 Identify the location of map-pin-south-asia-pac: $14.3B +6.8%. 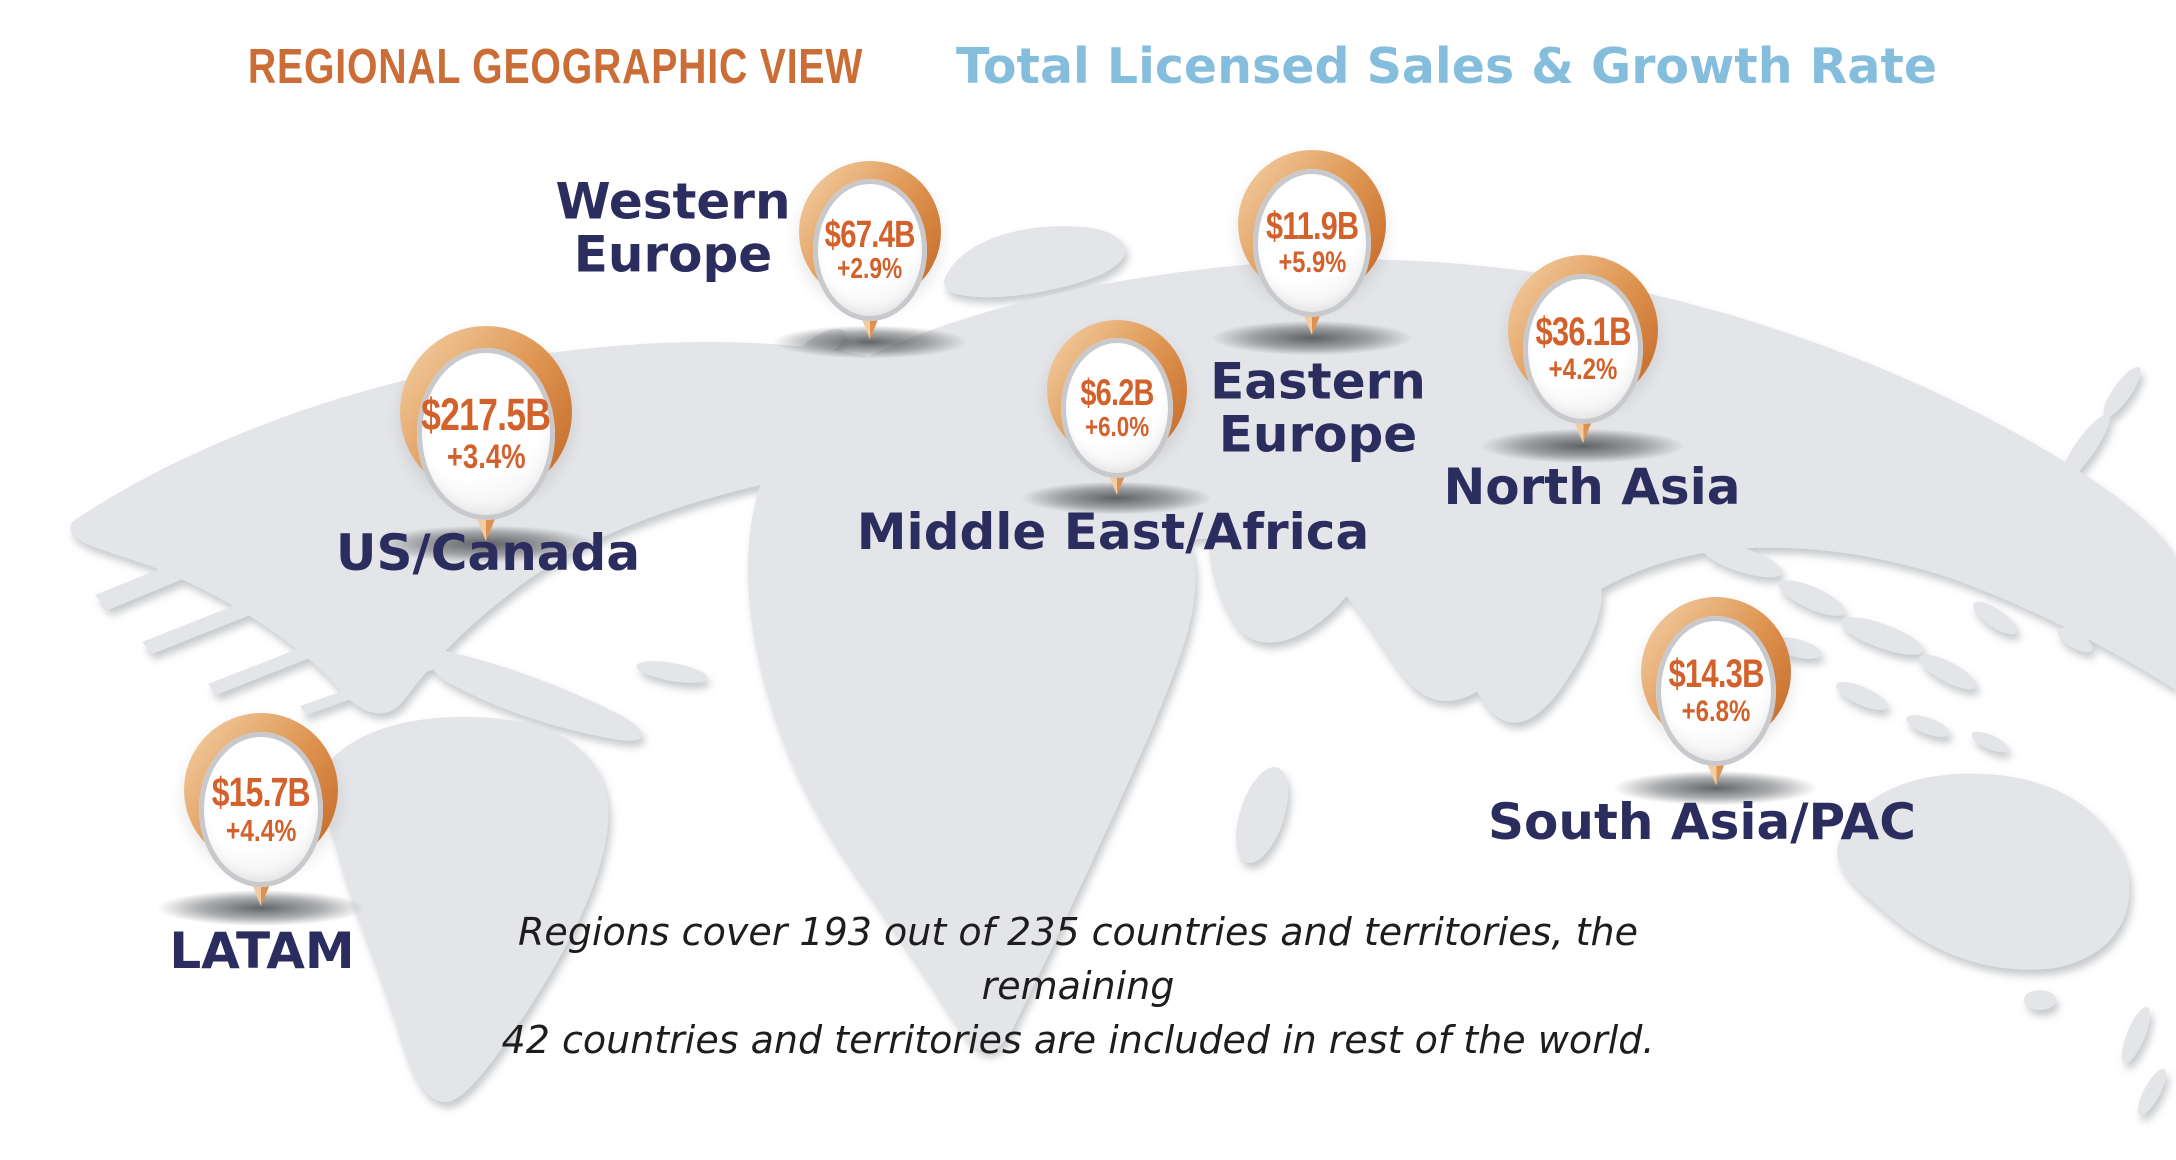
(1716, 691).